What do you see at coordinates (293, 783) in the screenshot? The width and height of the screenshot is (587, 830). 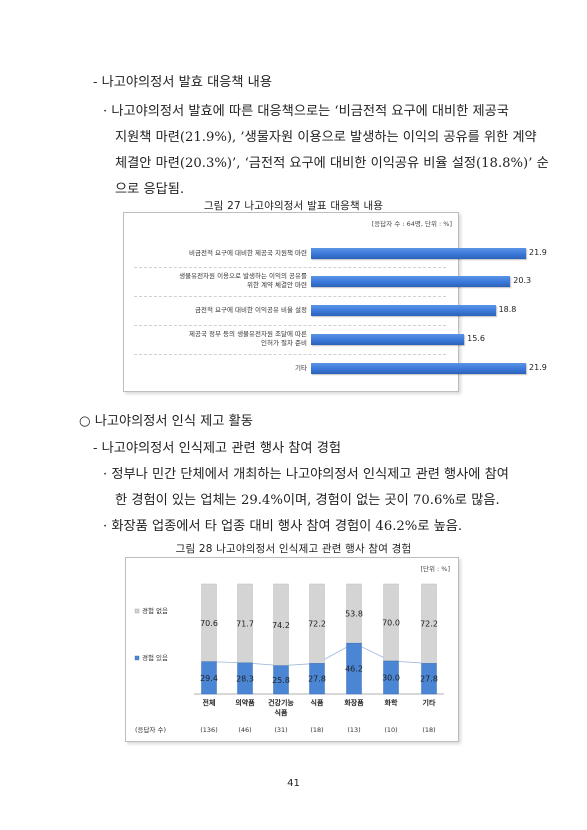 I see `page-number: 41` at bounding box center [293, 783].